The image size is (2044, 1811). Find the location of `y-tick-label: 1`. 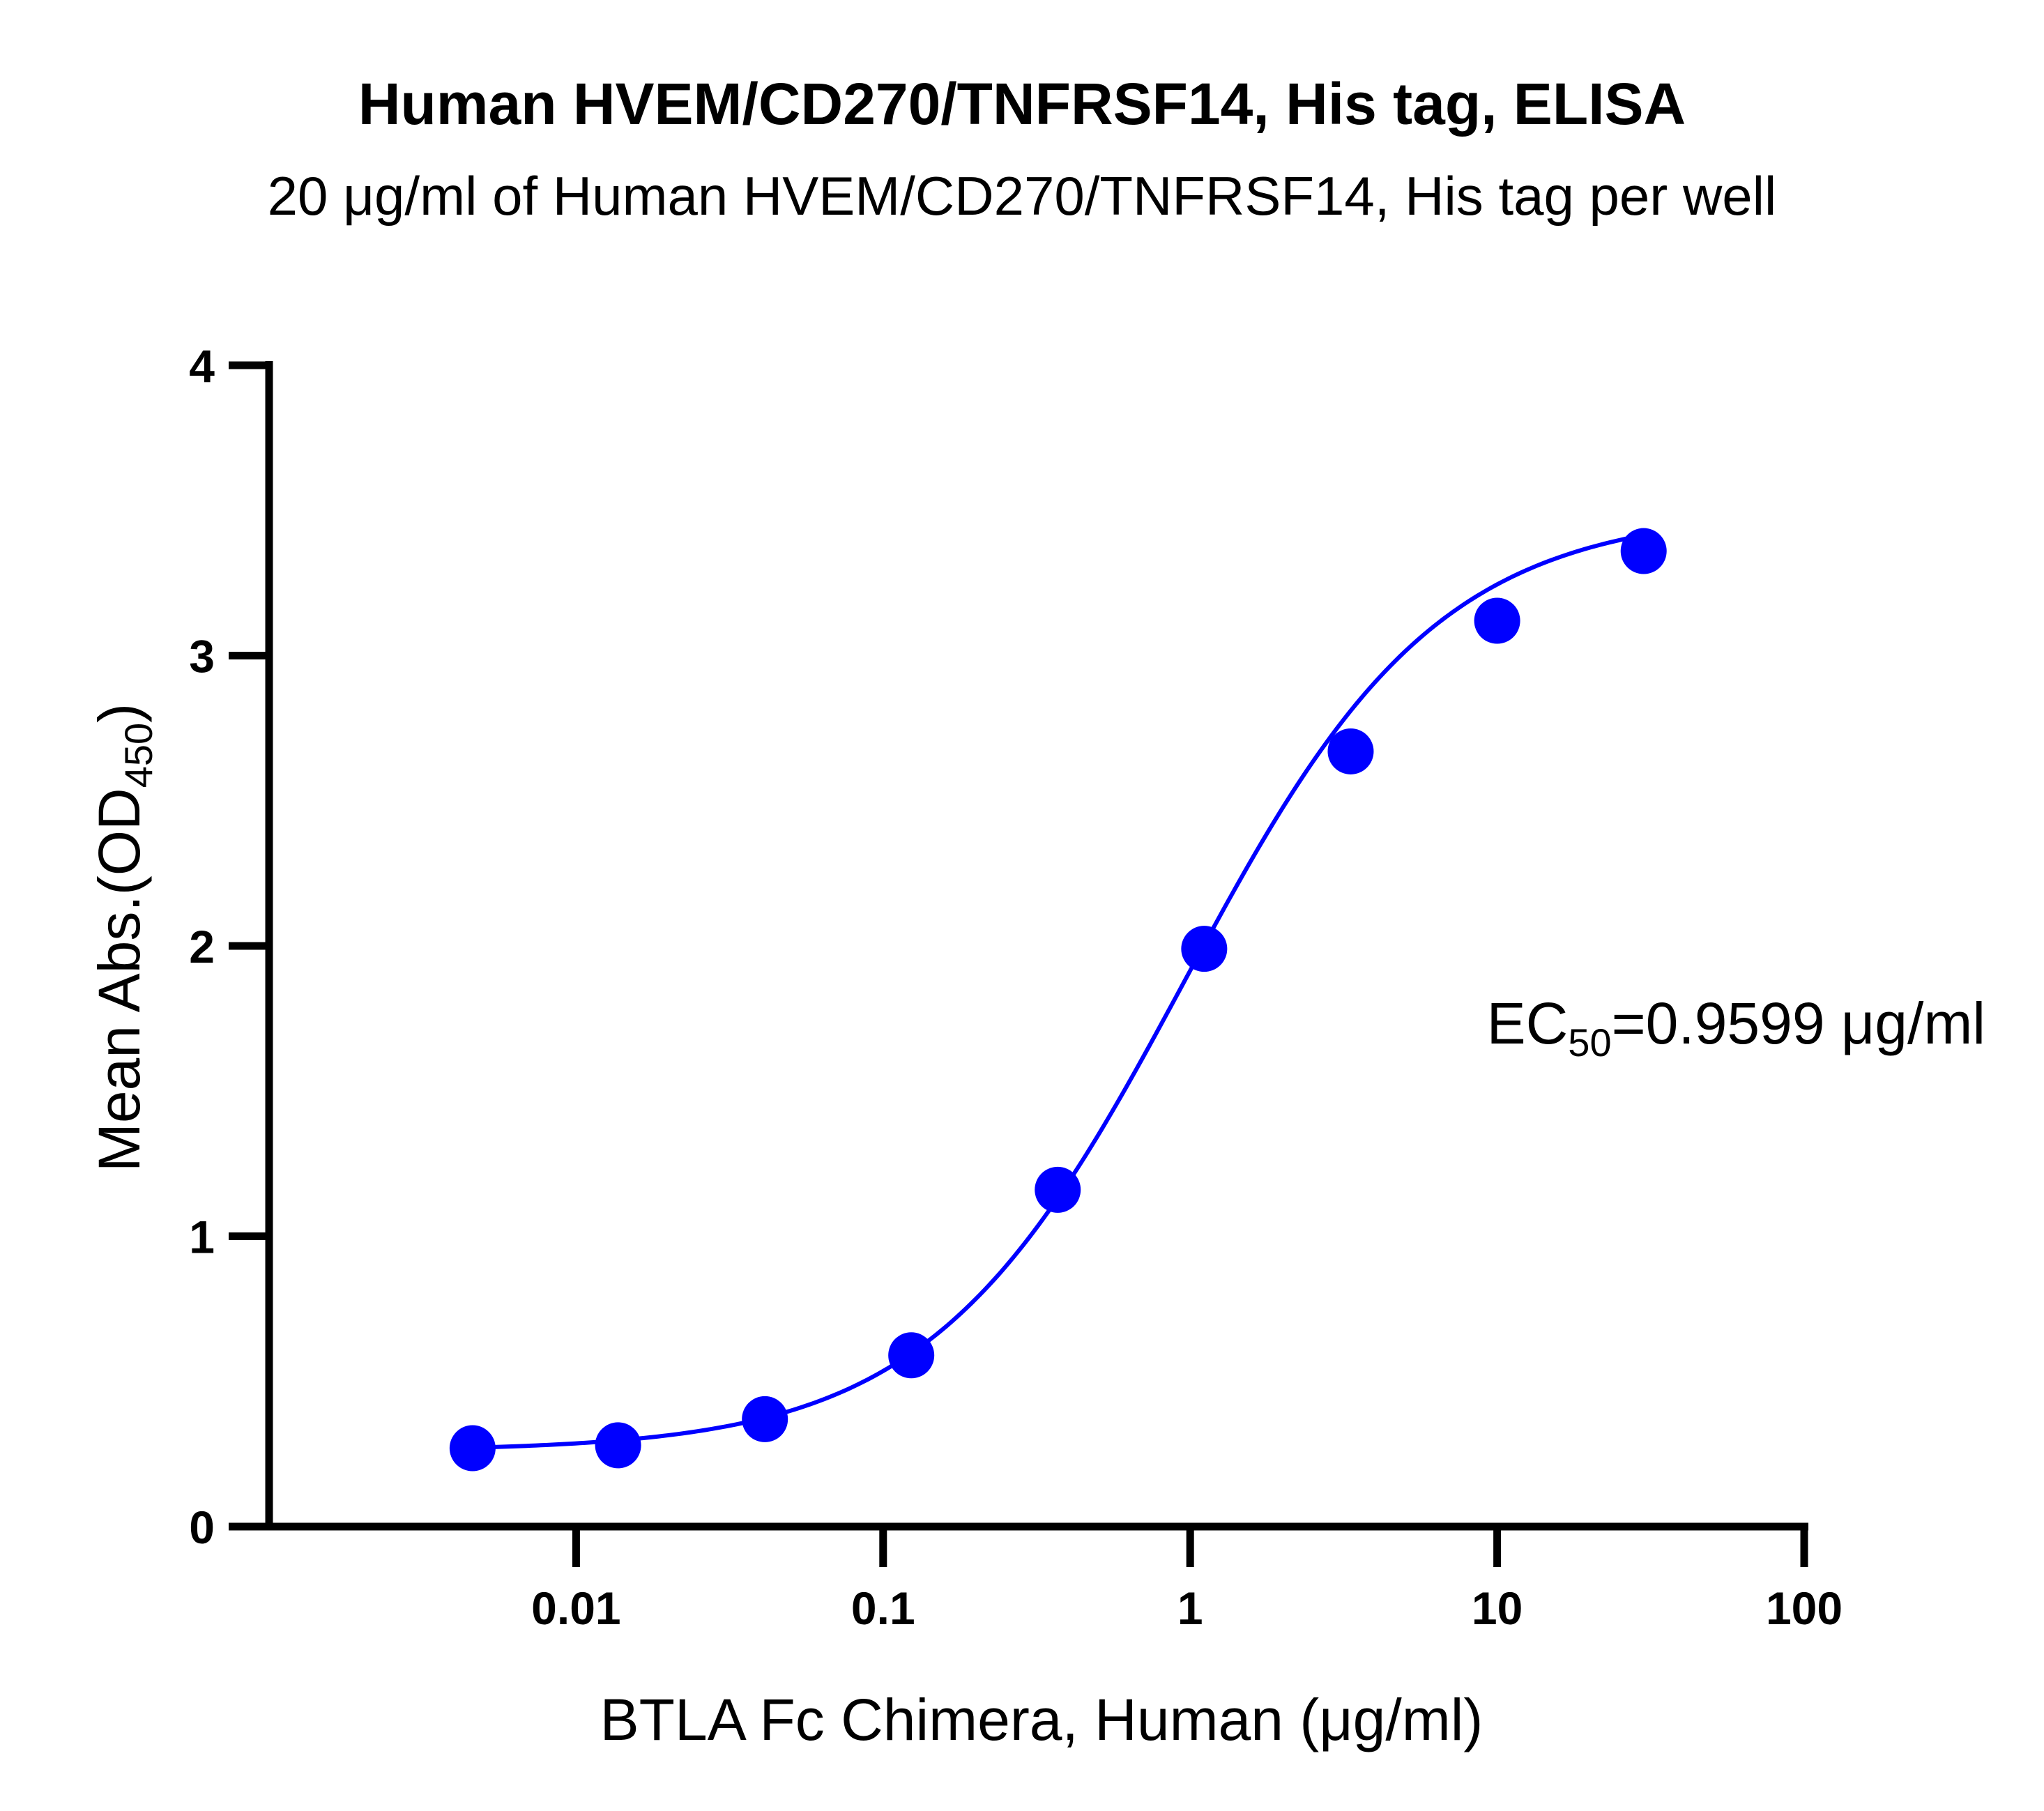

y-tick-label: 1 is located at coordinates (202, 1237).